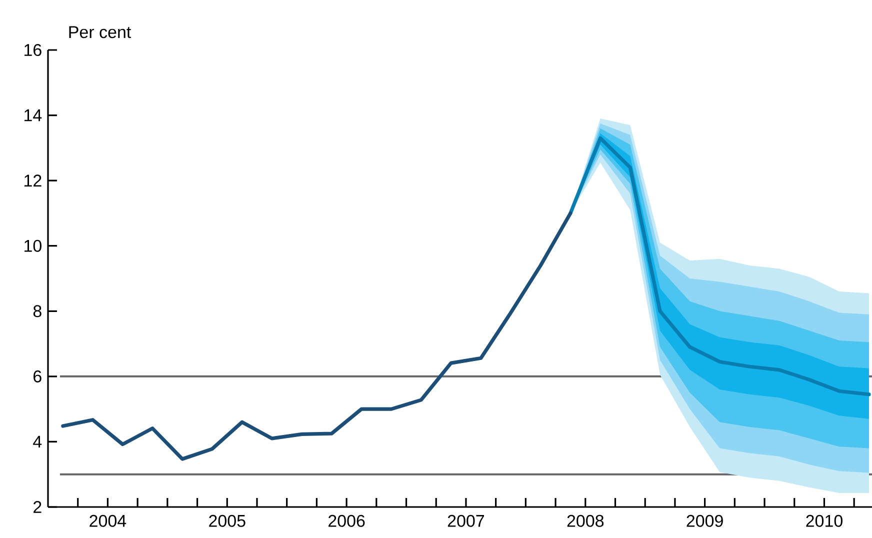 Image resolution: width=872 pixels, height=538 pixels. What do you see at coordinates (33, 180) in the screenshot?
I see `y-tick-label: 12` at bounding box center [33, 180].